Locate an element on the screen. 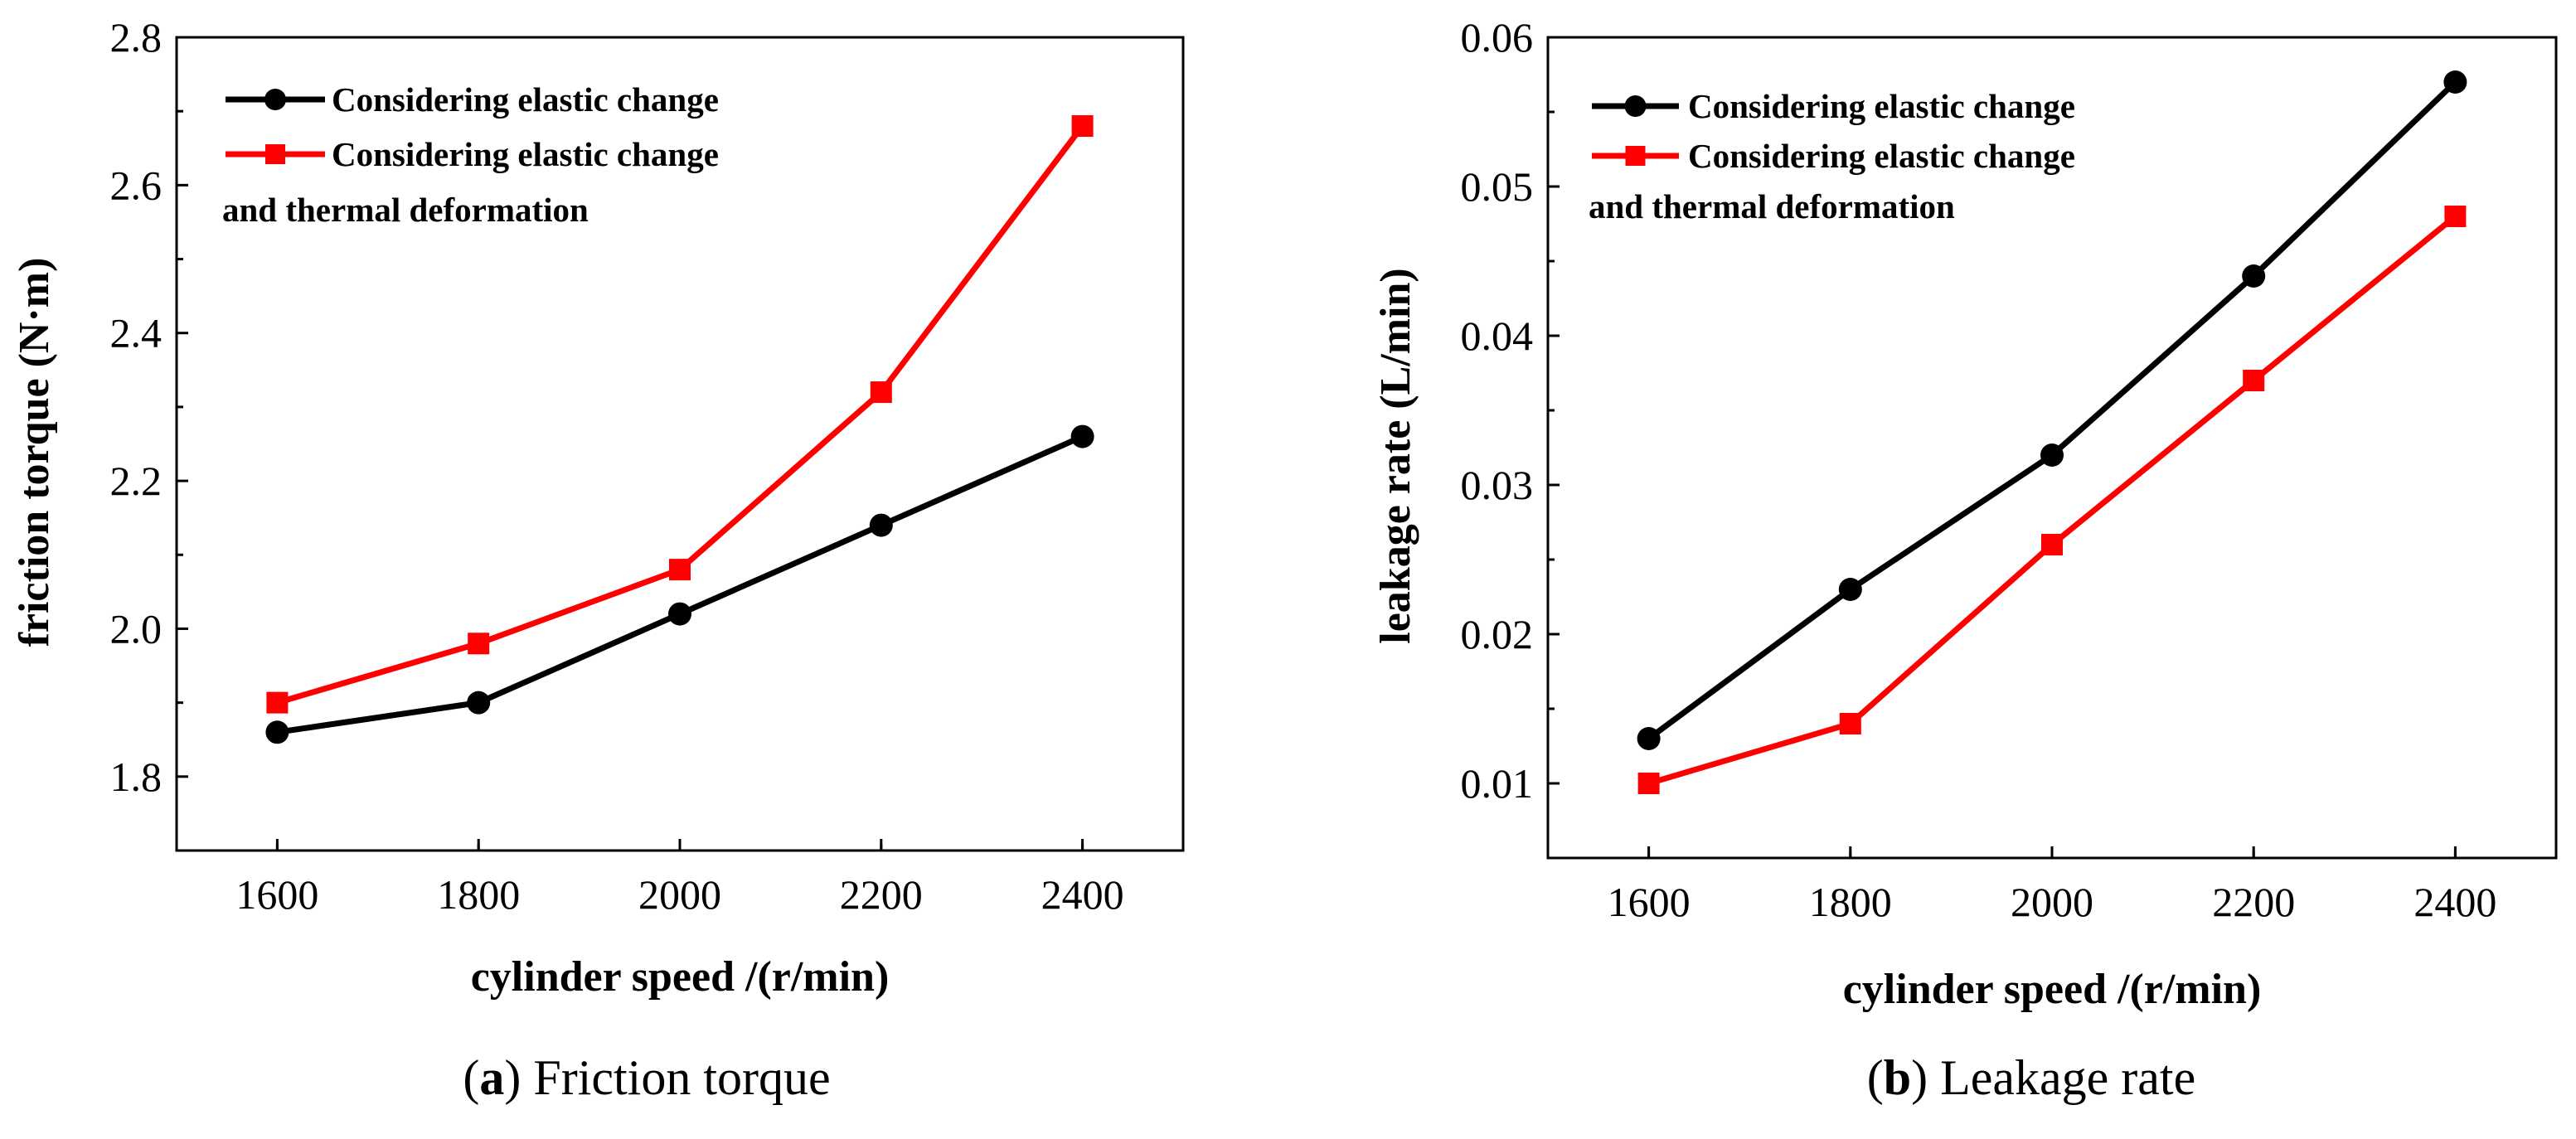 The height and width of the screenshot is (1139, 2576). caption-letter: b is located at coordinates (1897, 1077).